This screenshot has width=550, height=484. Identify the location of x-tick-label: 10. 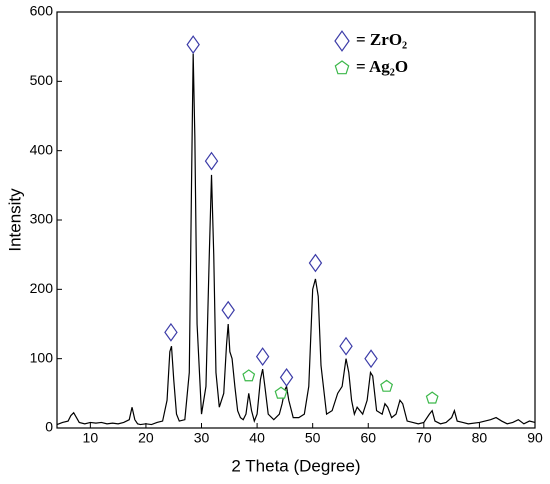
(91, 438).